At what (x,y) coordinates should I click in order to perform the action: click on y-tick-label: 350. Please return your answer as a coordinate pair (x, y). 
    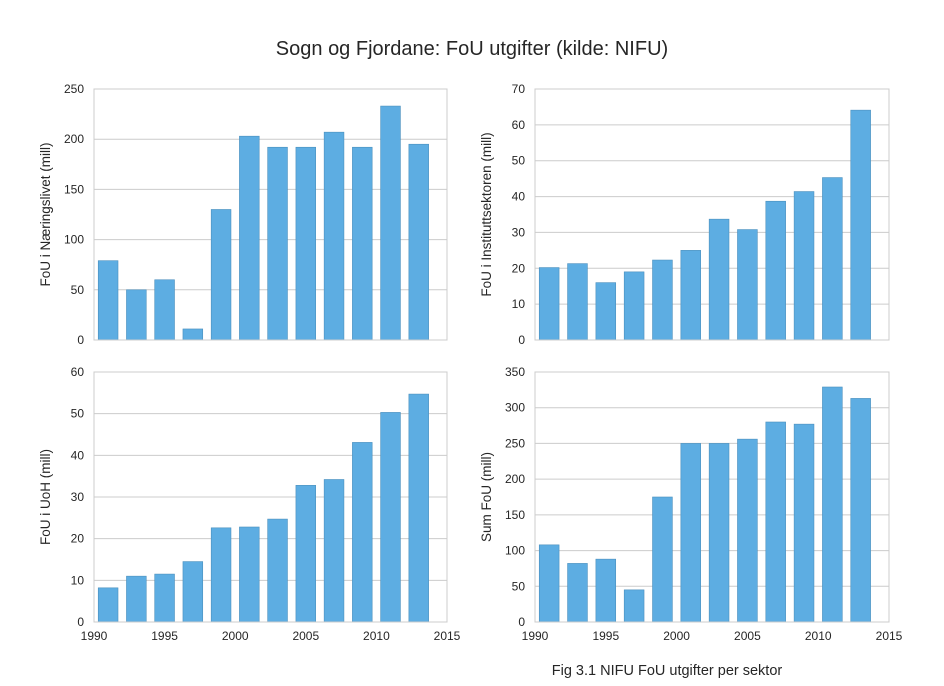
    Looking at the image, I should click on (515, 372).